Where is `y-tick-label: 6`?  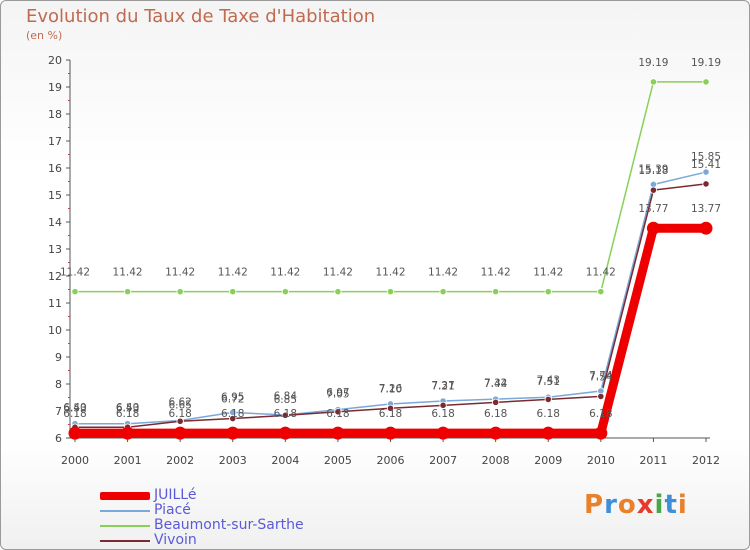 y-tick-label: 6 is located at coordinates (58, 438).